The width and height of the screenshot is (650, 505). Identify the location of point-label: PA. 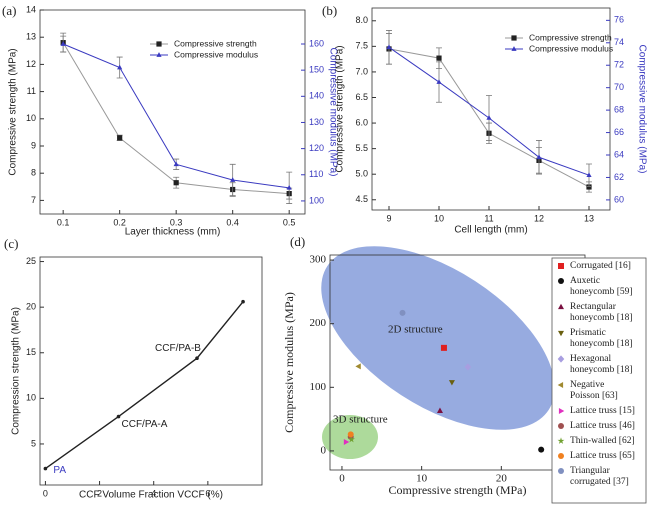
(59, 470).